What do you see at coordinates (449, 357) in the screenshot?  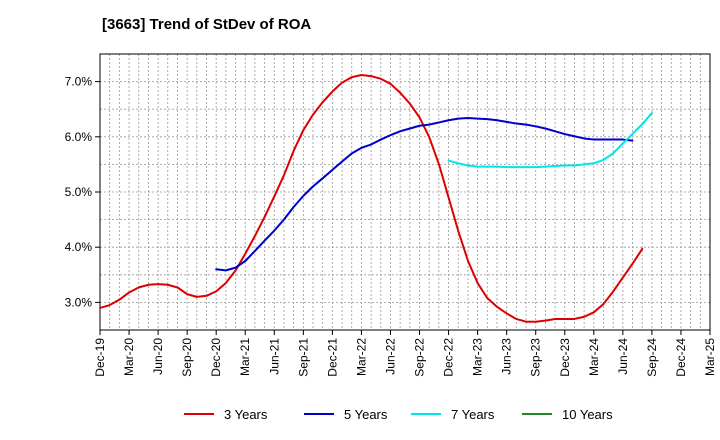 I see `x-tick-label: Dec-22` at bounding box center [449, 357].